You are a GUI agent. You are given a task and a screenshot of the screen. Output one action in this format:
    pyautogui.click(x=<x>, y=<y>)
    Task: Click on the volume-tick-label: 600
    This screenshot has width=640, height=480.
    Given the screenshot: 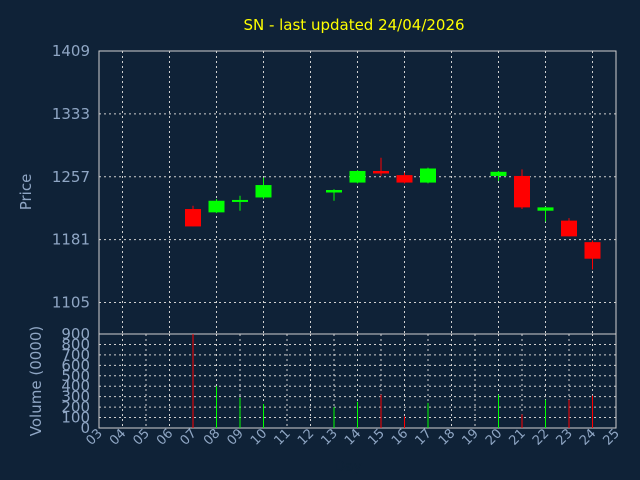 What is the action you would take?
    pyautogui.click(x=75, y=365)
    